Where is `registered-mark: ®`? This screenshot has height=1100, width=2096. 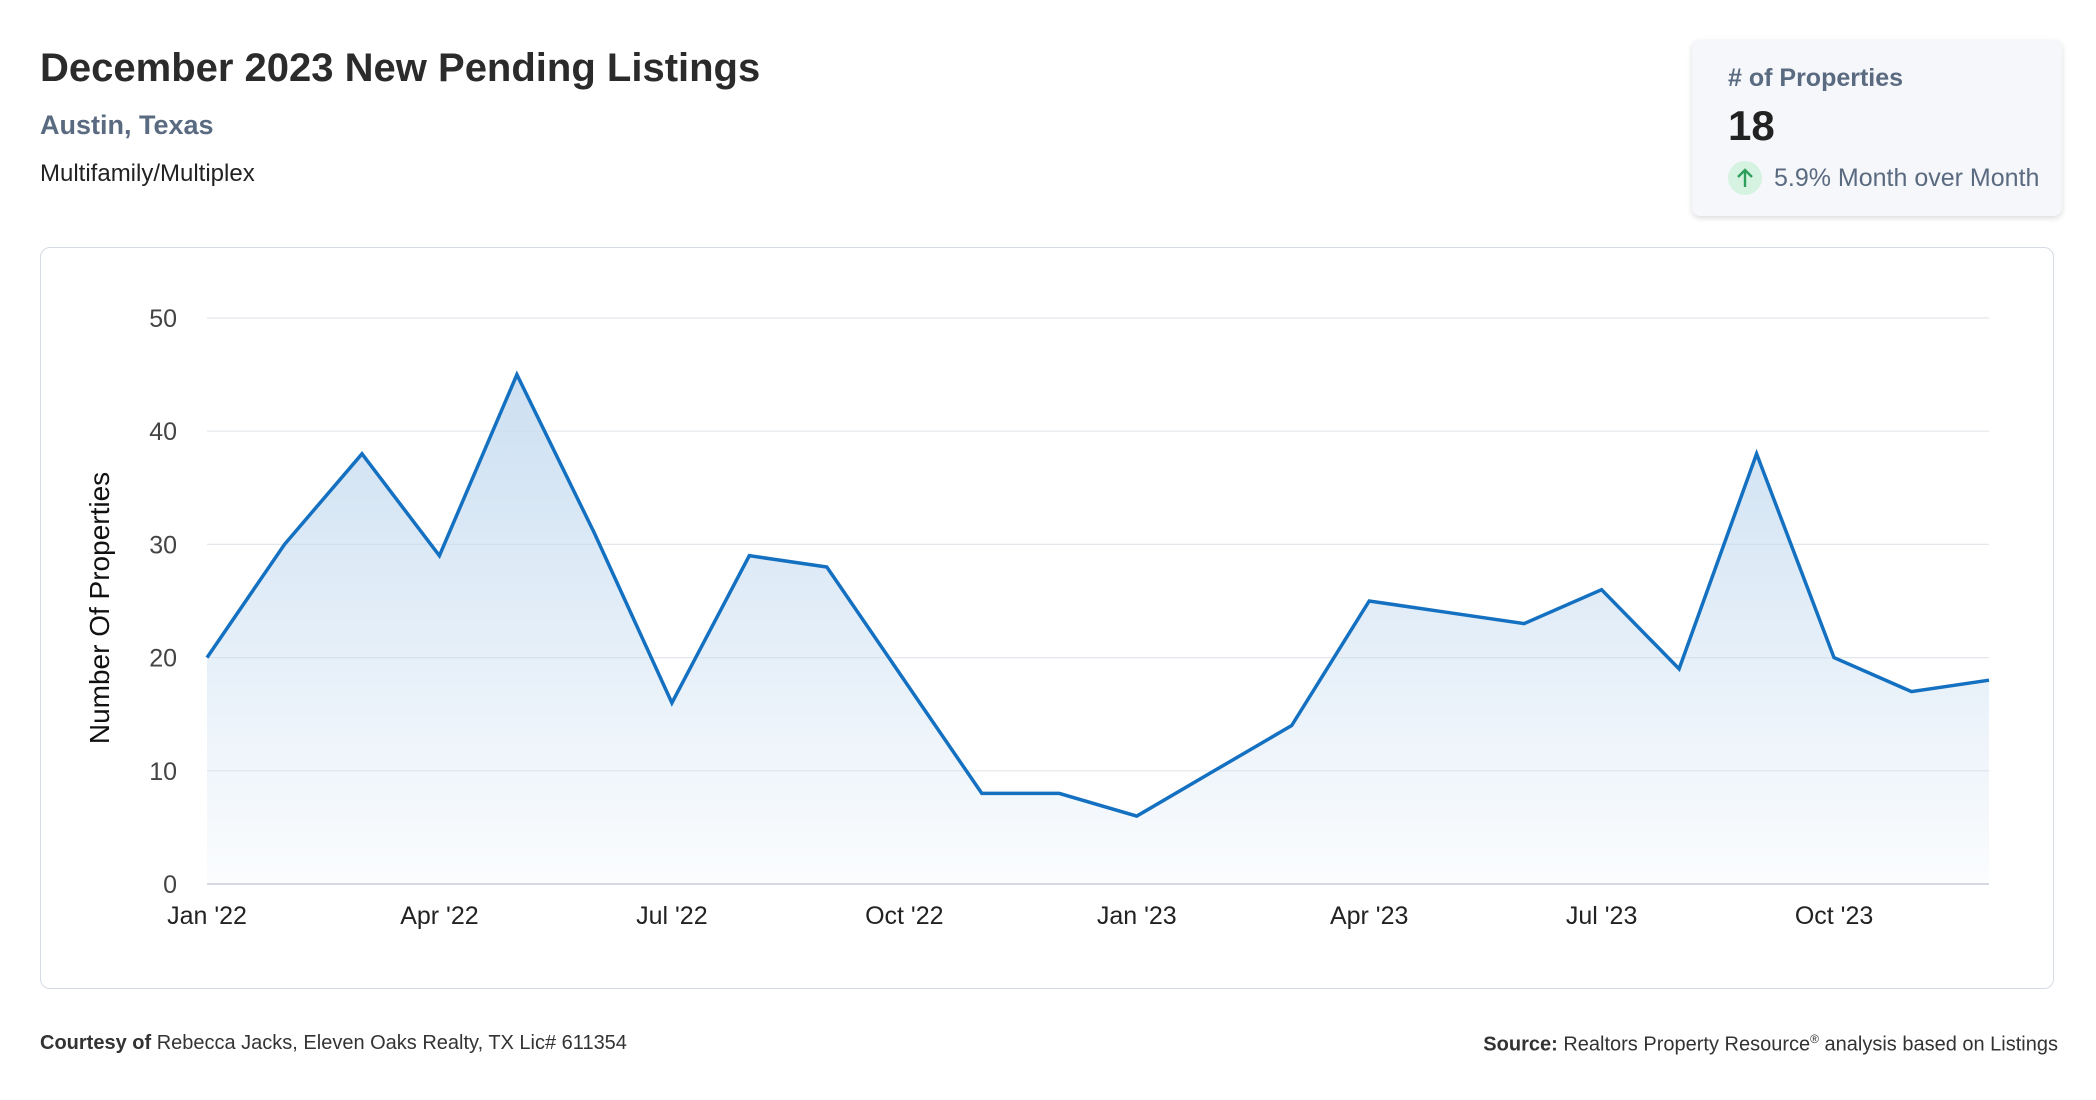 registered-mark: ® is located at coordinates (1814, 1039).